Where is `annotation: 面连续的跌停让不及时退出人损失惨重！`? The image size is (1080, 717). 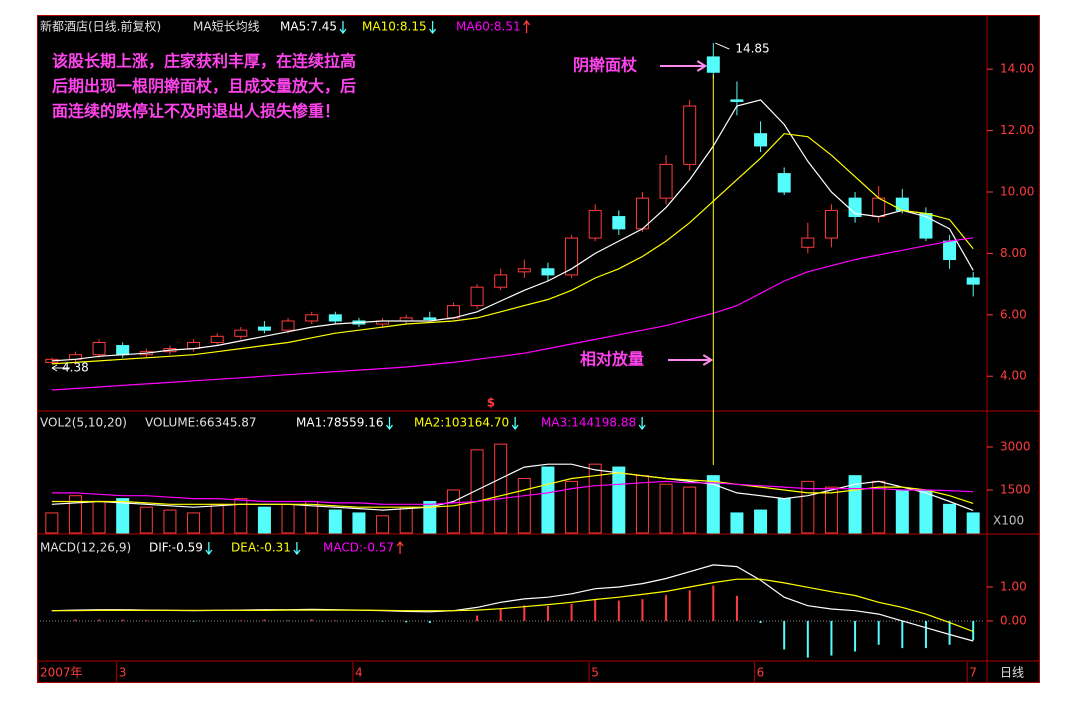
annotation: 面连续的跌停让不及时退出人损失惨重！ is located at coordinates (196, 111).